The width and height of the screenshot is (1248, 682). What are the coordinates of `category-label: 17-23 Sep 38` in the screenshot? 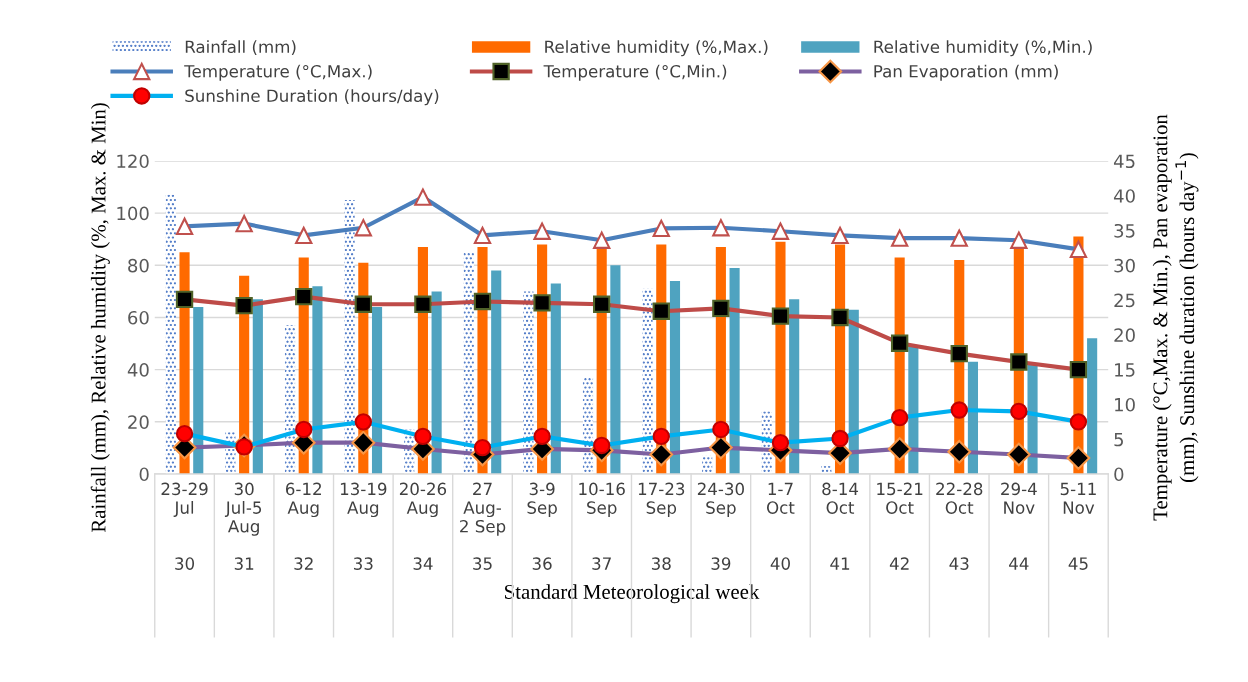 It's located at (661, 526).